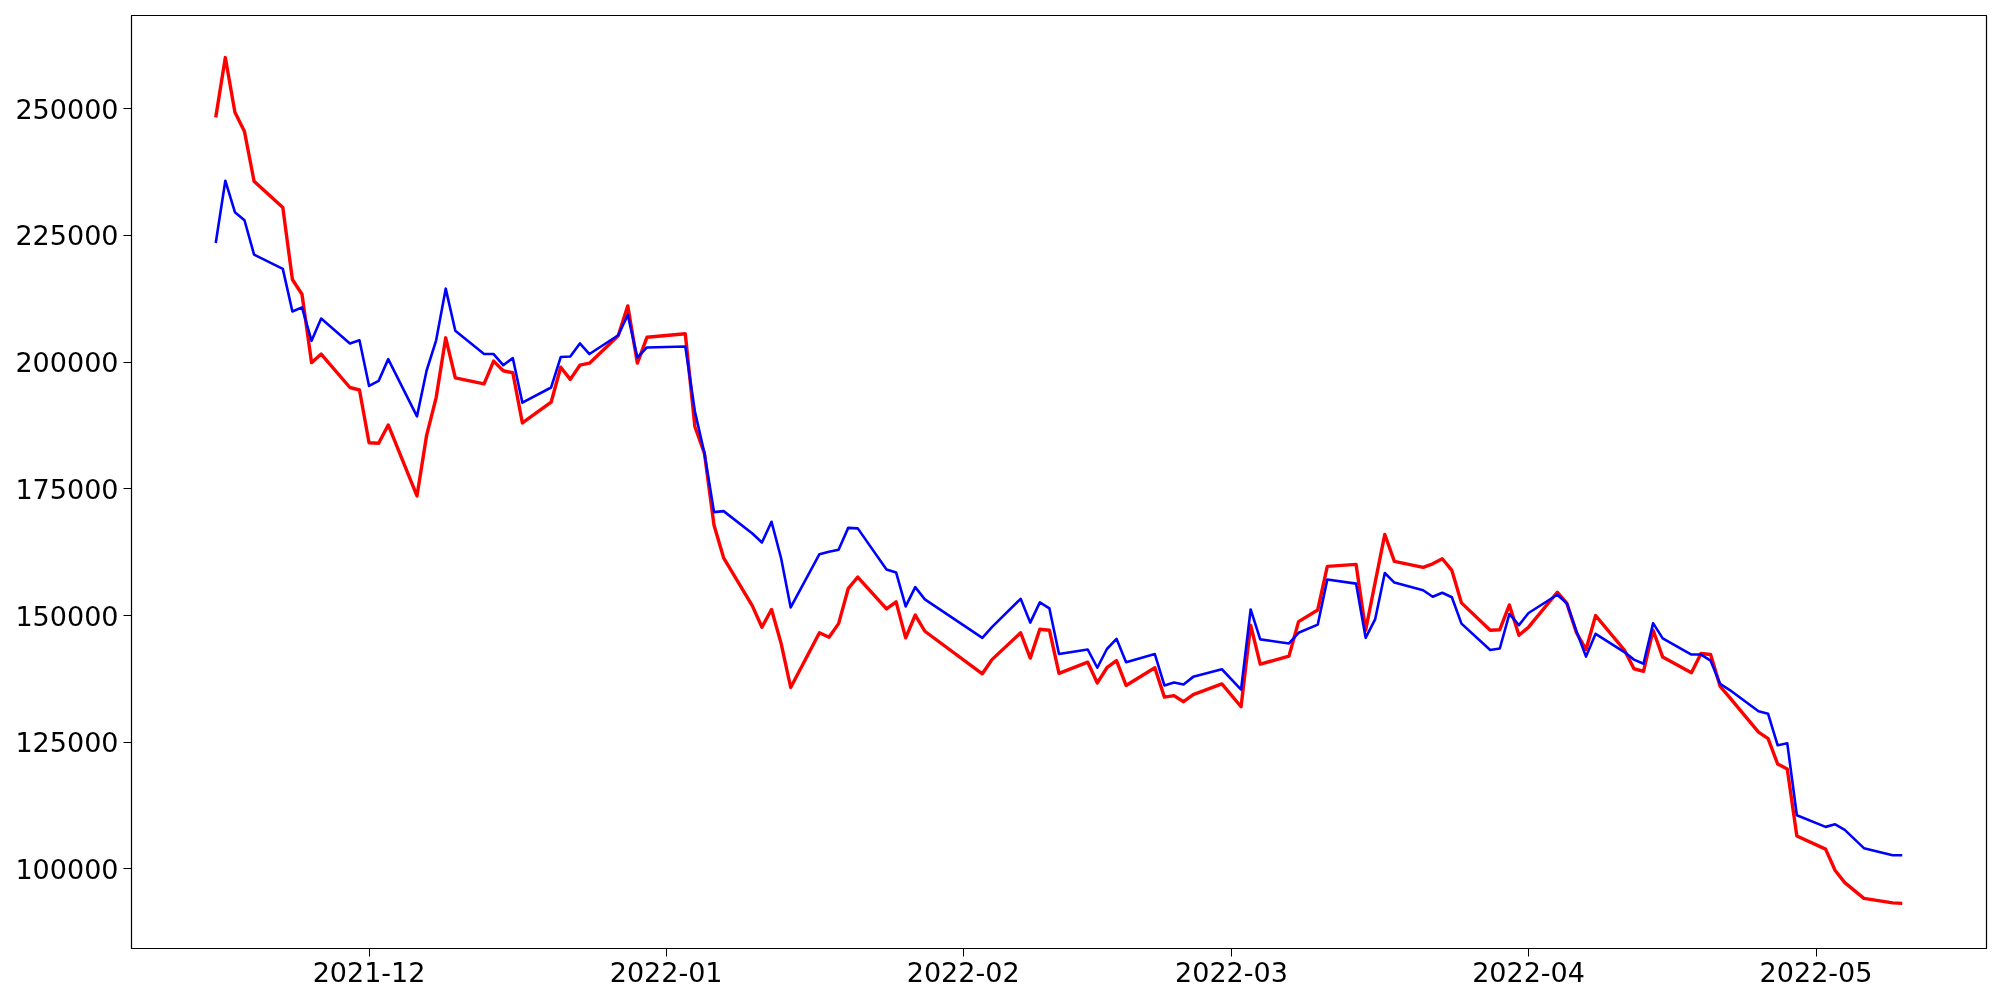 This screenshot has width=2000, height=1000. I want to click on y-tick-label: 225000, so click(67, 236).